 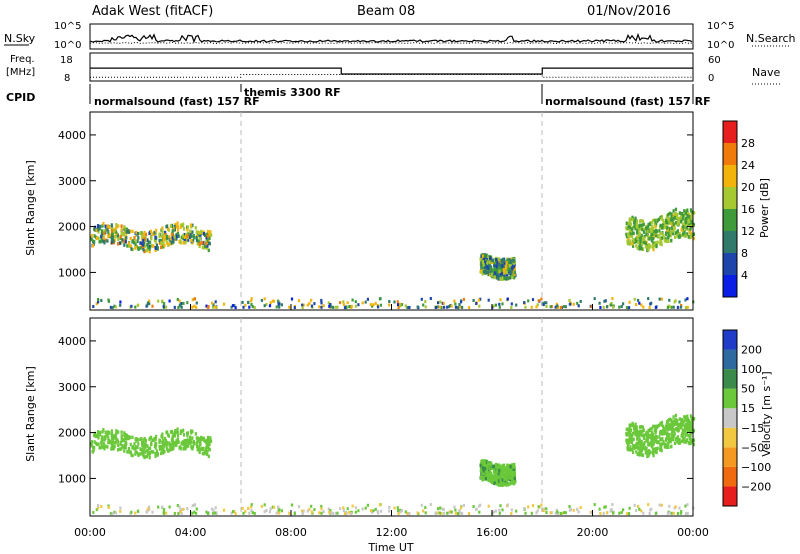 I want to click on sky-right-tick-top: 10^5, so click(x=720, y=26).